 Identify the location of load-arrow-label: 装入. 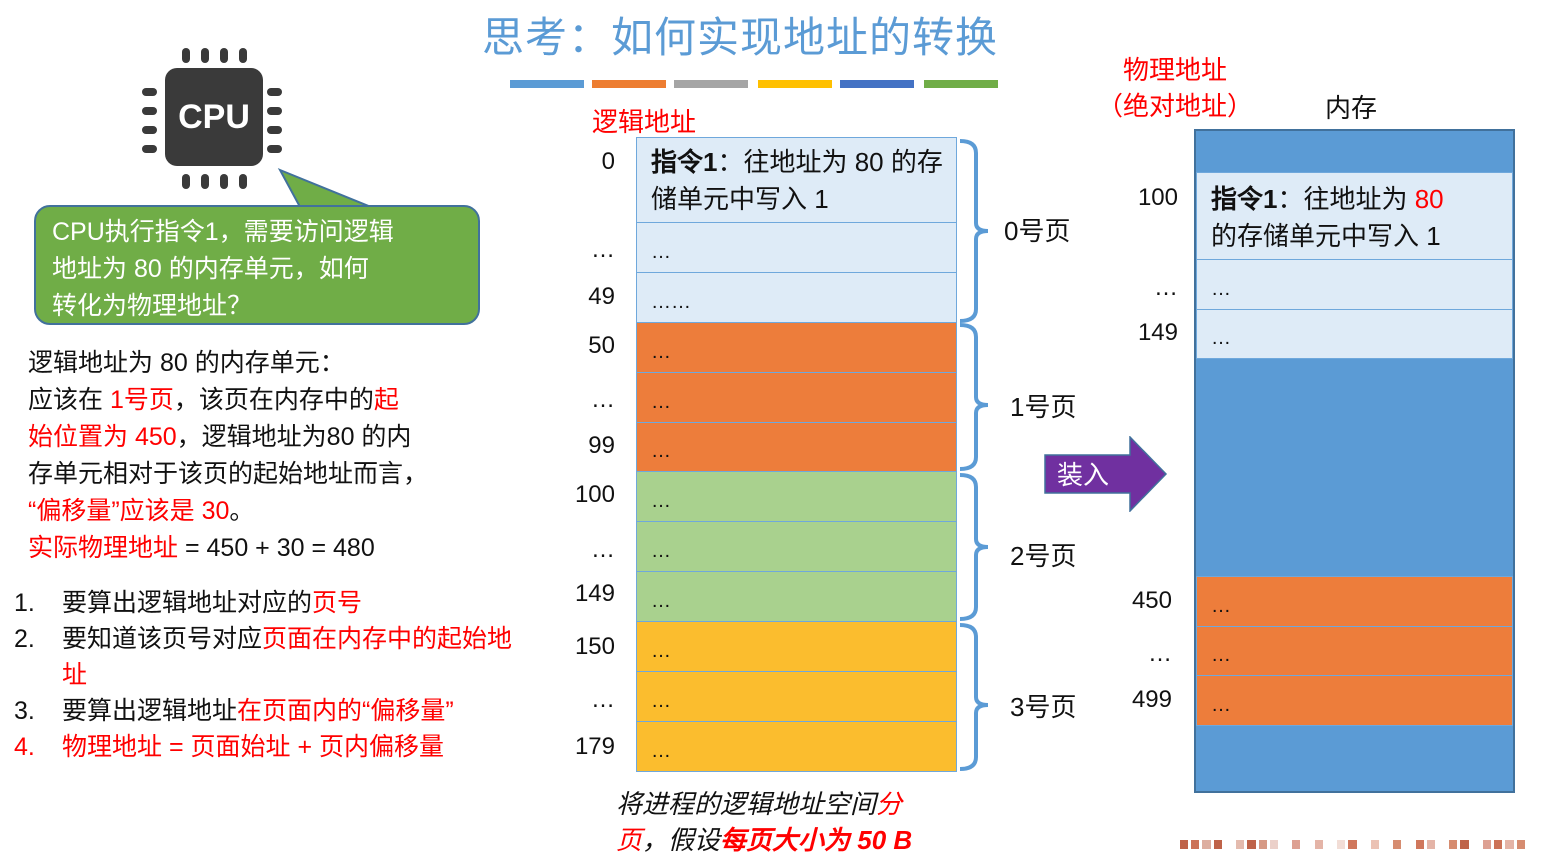
(1083, 475).